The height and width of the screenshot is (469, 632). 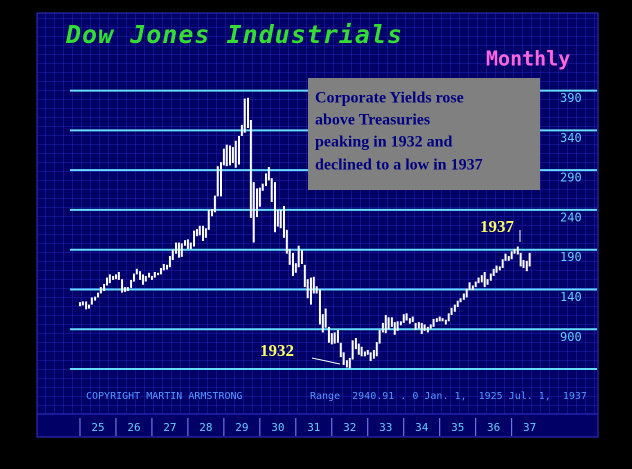 I want to click on y-tick-label: 390, so click(x=571, y=98).